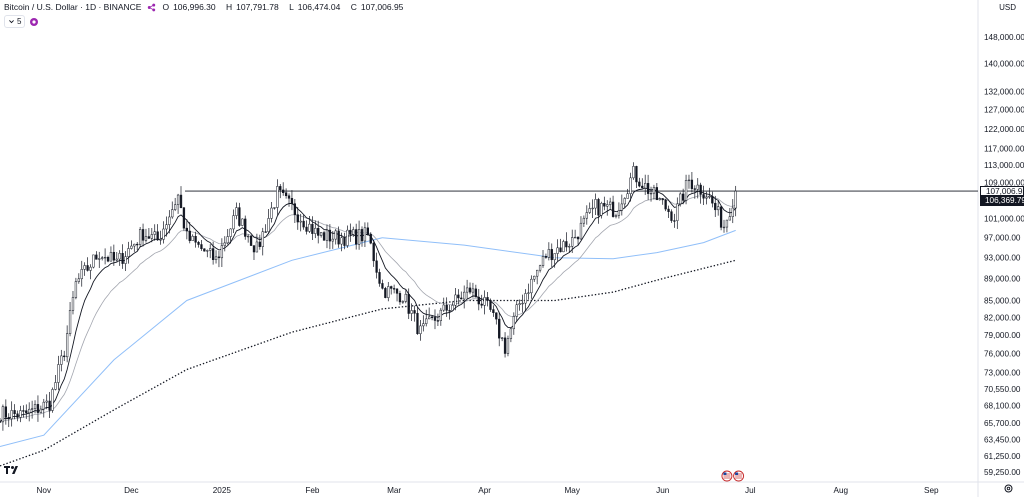 Image resolution: width=1024 pixels, height=497 pixels. I want to click on ohlc-open: O 106,996.30, so click(189, 7).